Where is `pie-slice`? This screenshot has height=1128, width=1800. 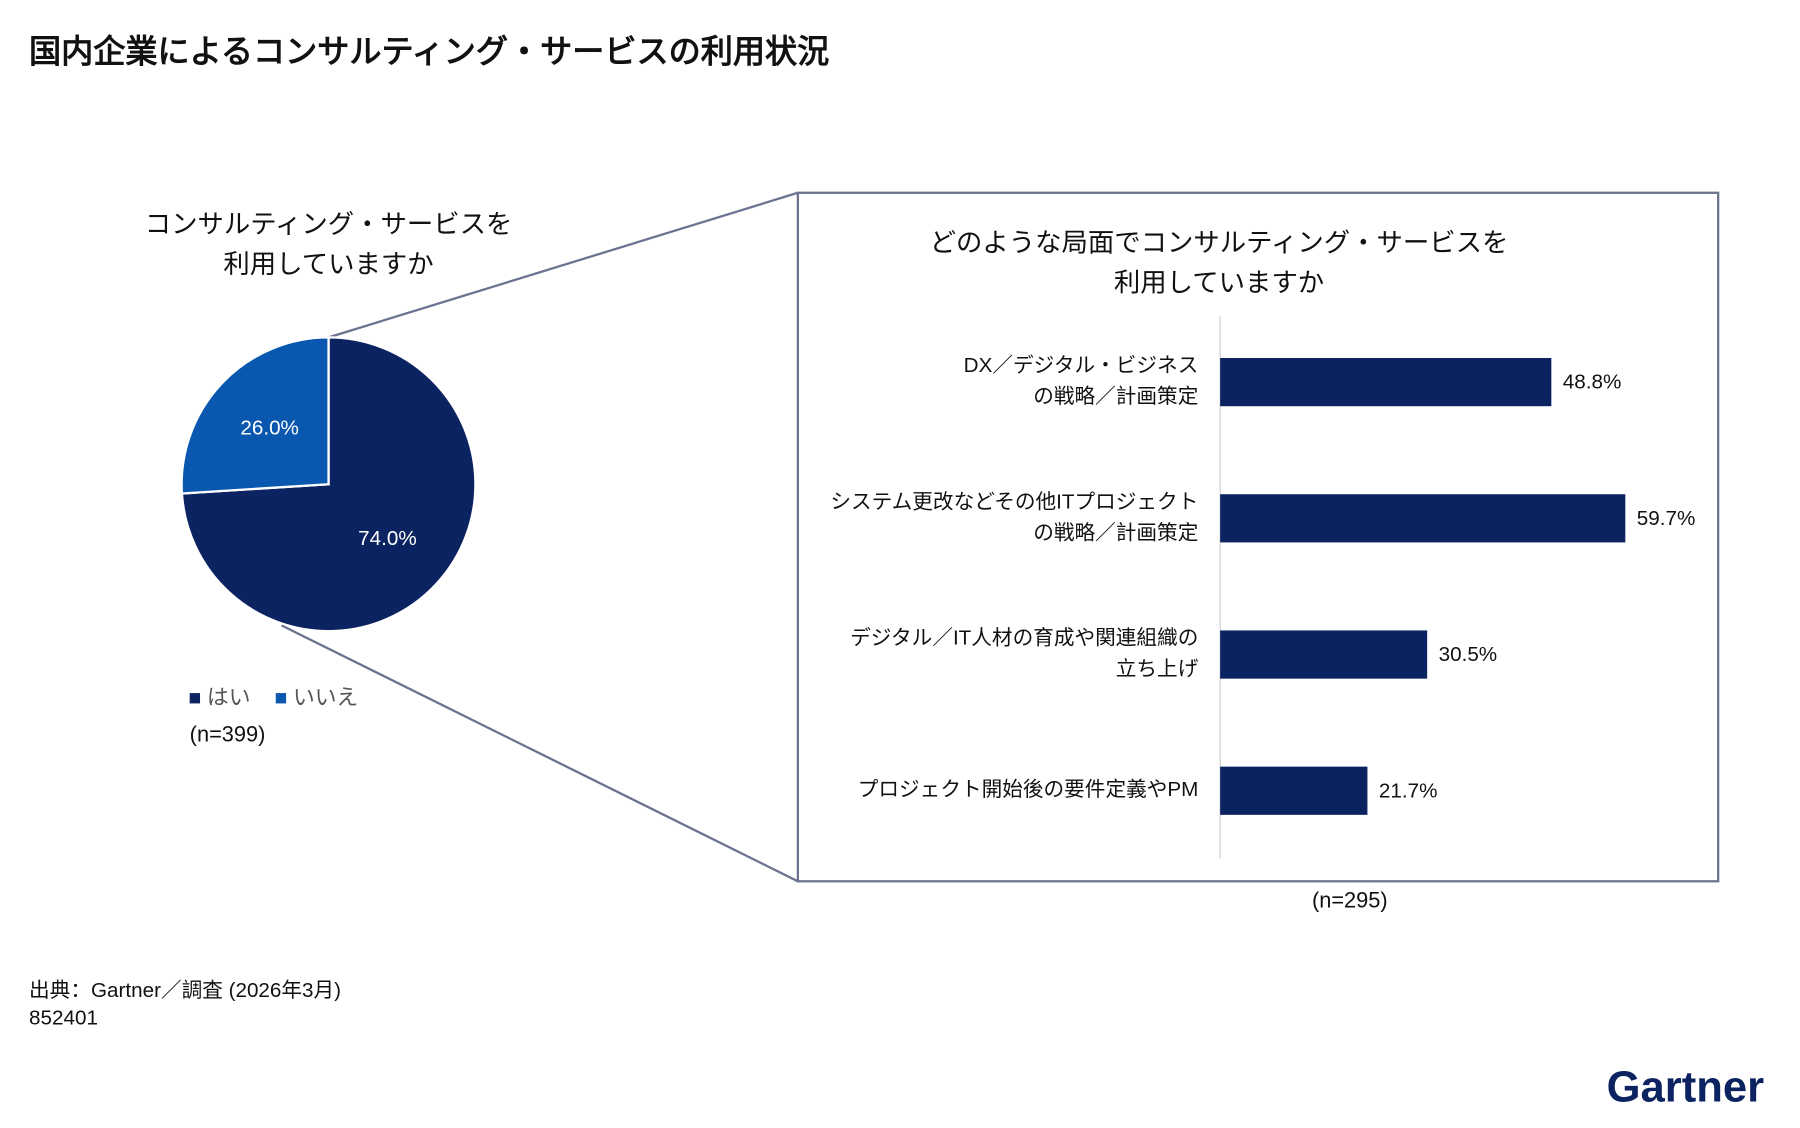
pie-slice is located at coordinates (255, 415).